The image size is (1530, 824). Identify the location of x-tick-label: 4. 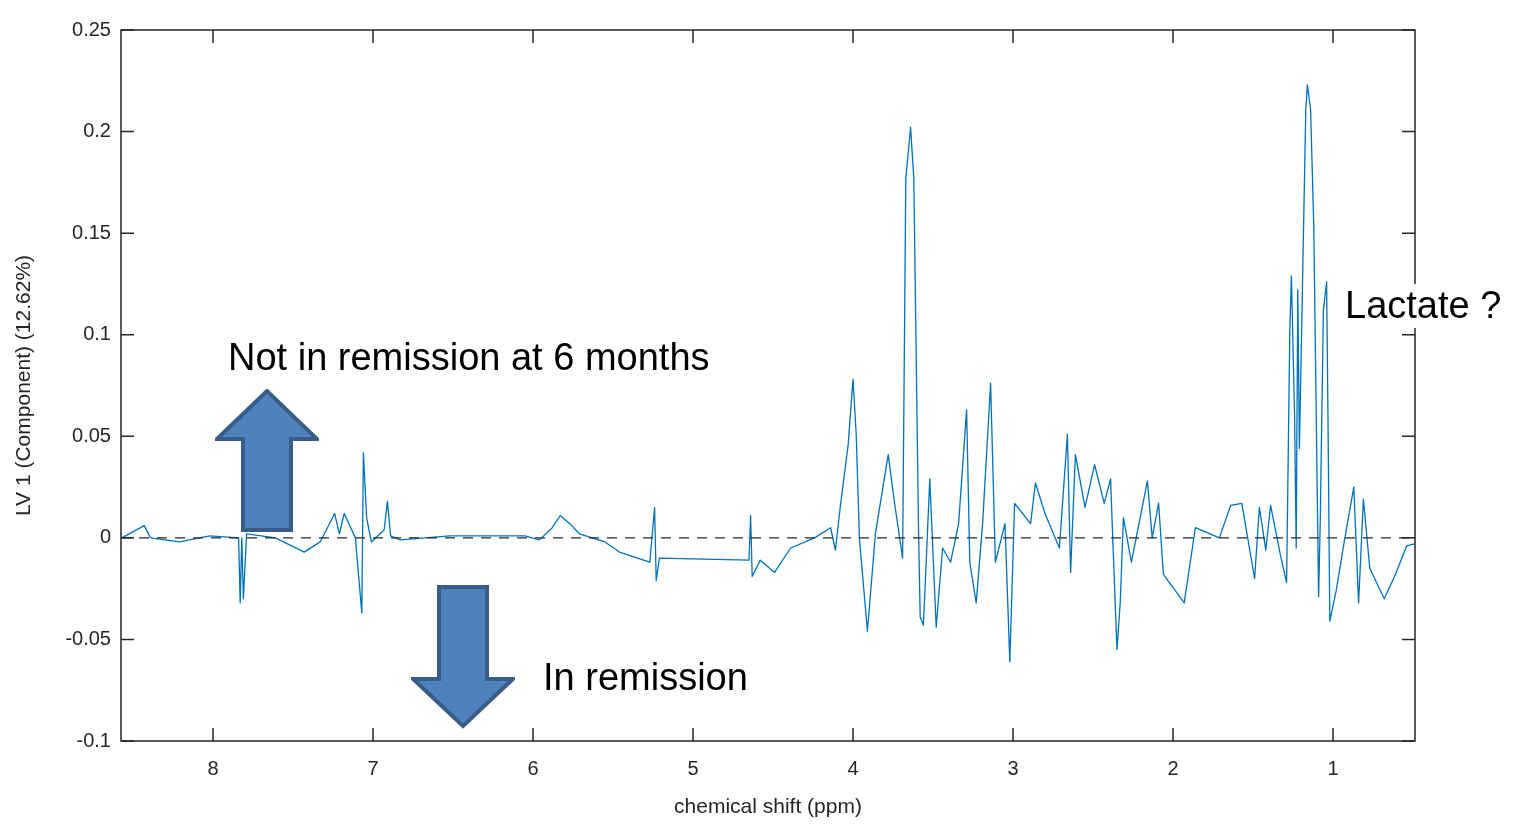
(853, 767).